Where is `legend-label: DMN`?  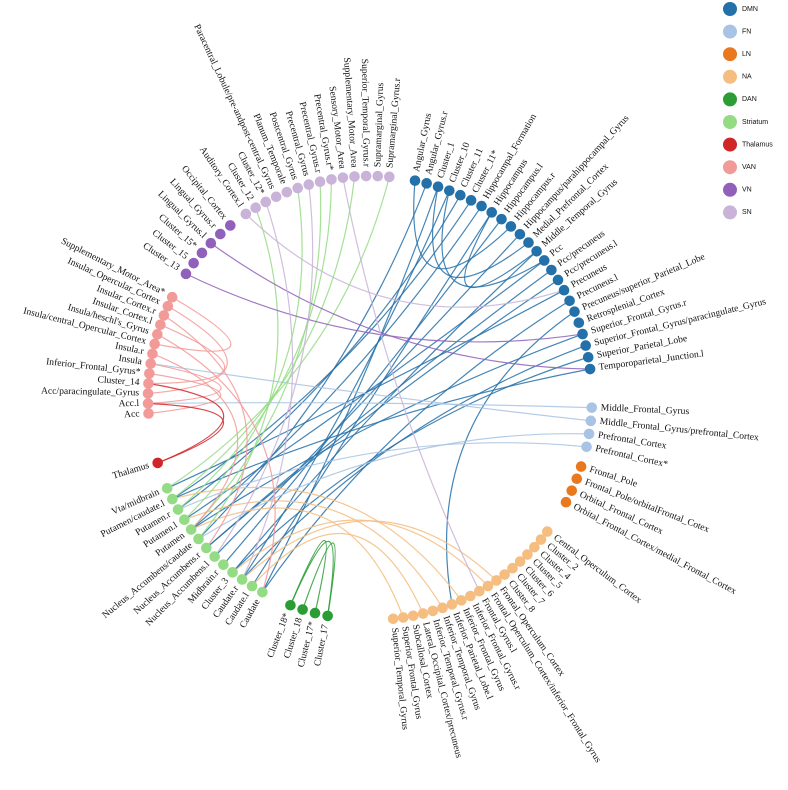 legend-label: DMN is located at coordinates (750, 9).